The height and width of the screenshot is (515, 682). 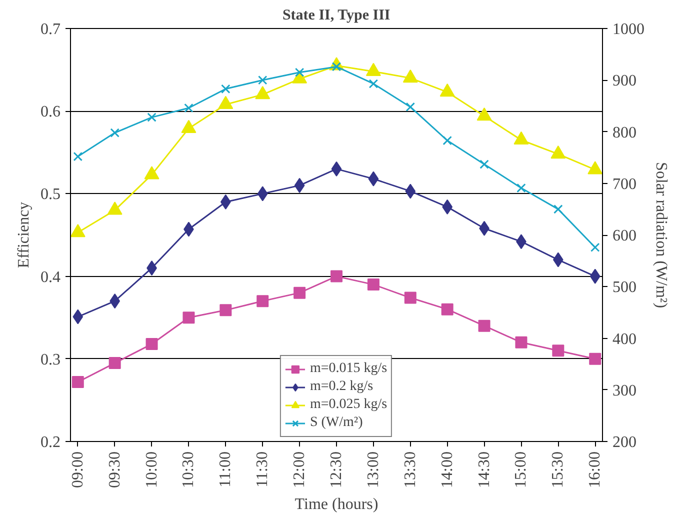 I want to click on y-tick-label: 0.7, so click(x=50, y=29).